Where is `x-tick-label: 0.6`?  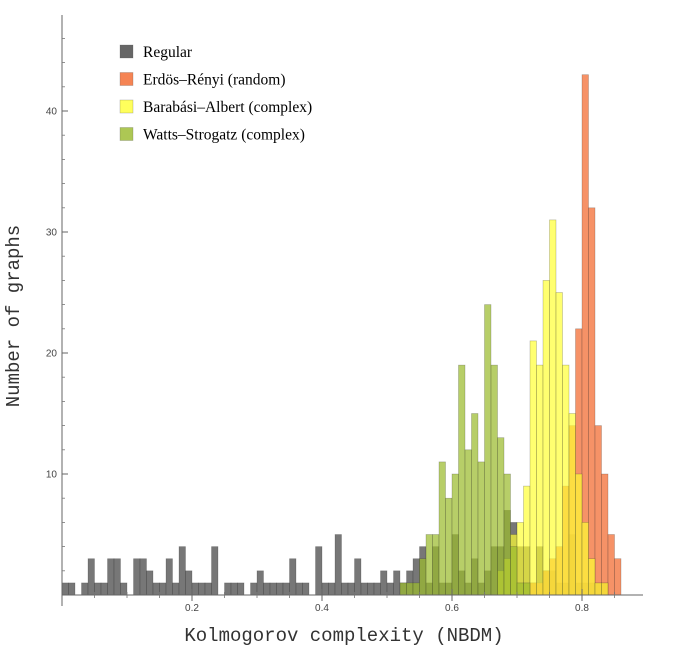 x-tick-label: 0.6 is located at coordinates (452, 608).